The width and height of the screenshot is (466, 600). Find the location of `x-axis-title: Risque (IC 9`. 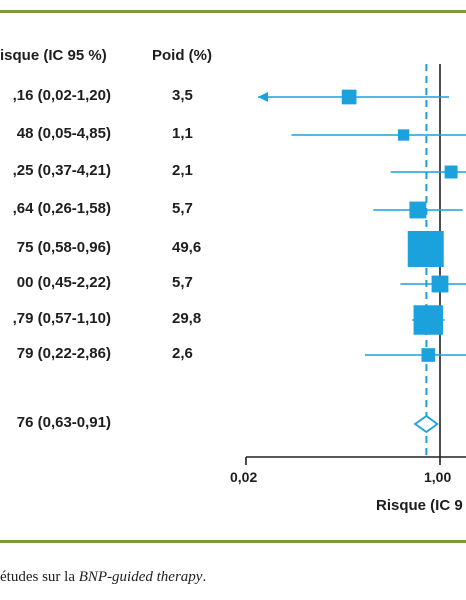

x-axis-title: Risque (IC 9 is located at coordinates (419, 505).